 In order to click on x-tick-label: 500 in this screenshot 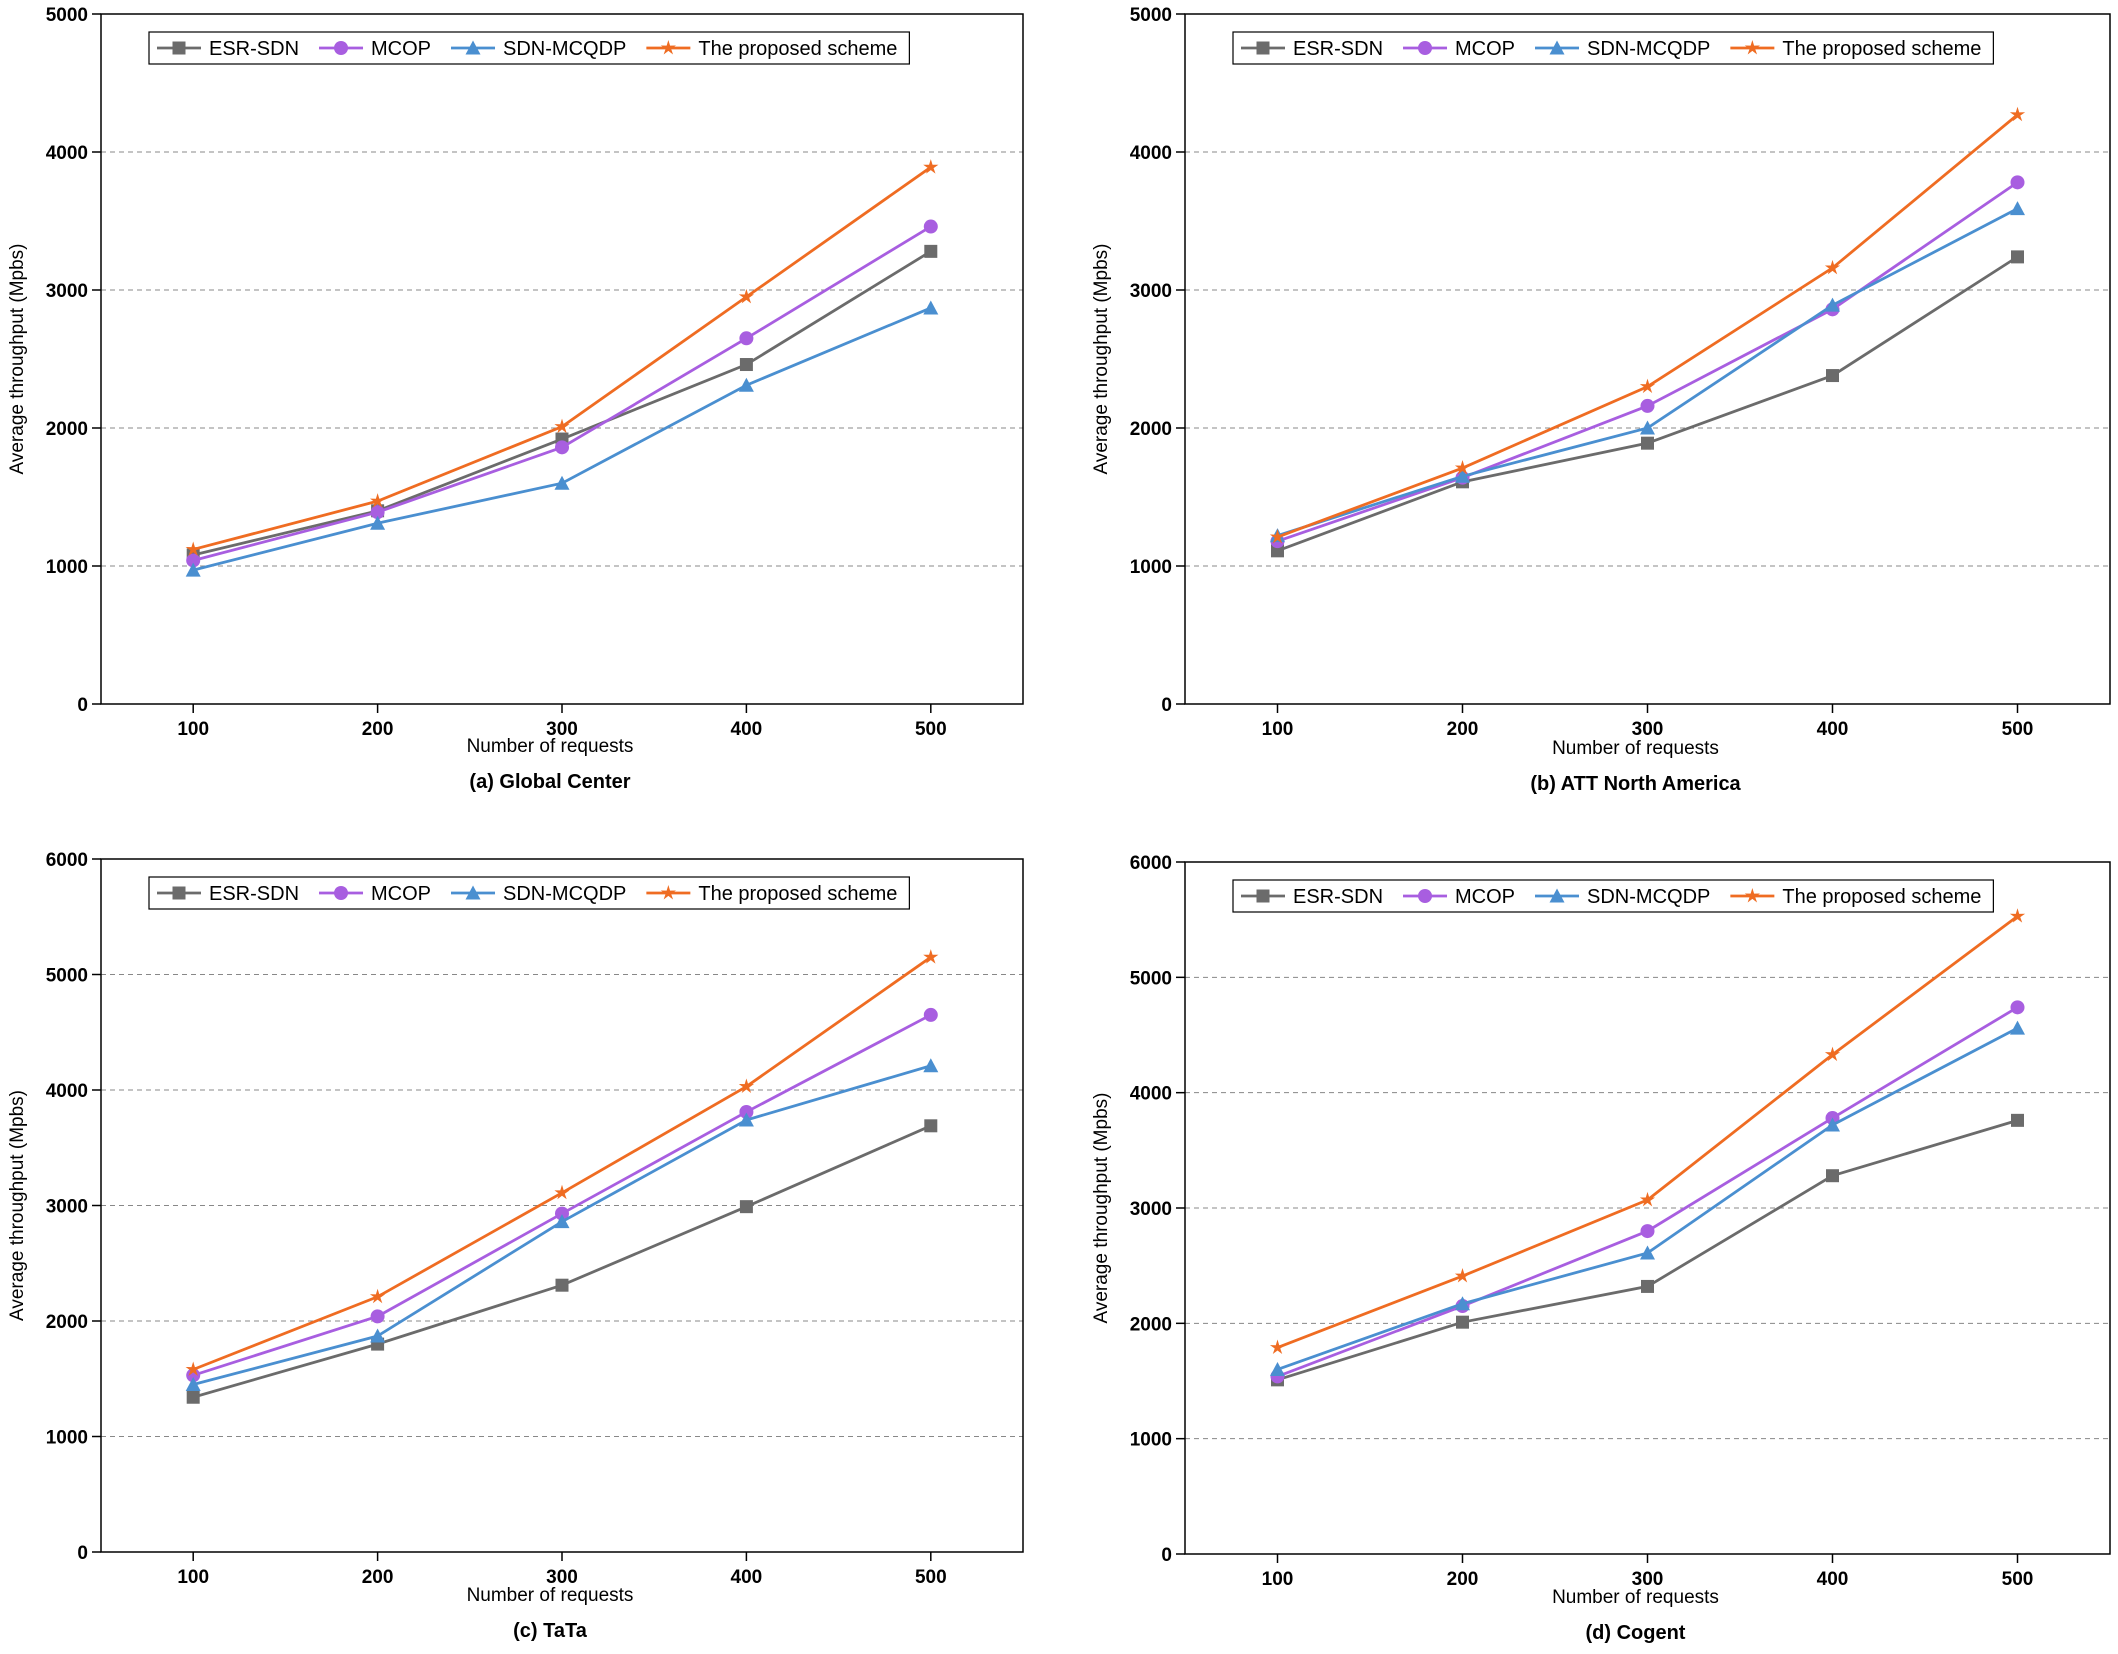, I will do `click(2018, 1579)`.